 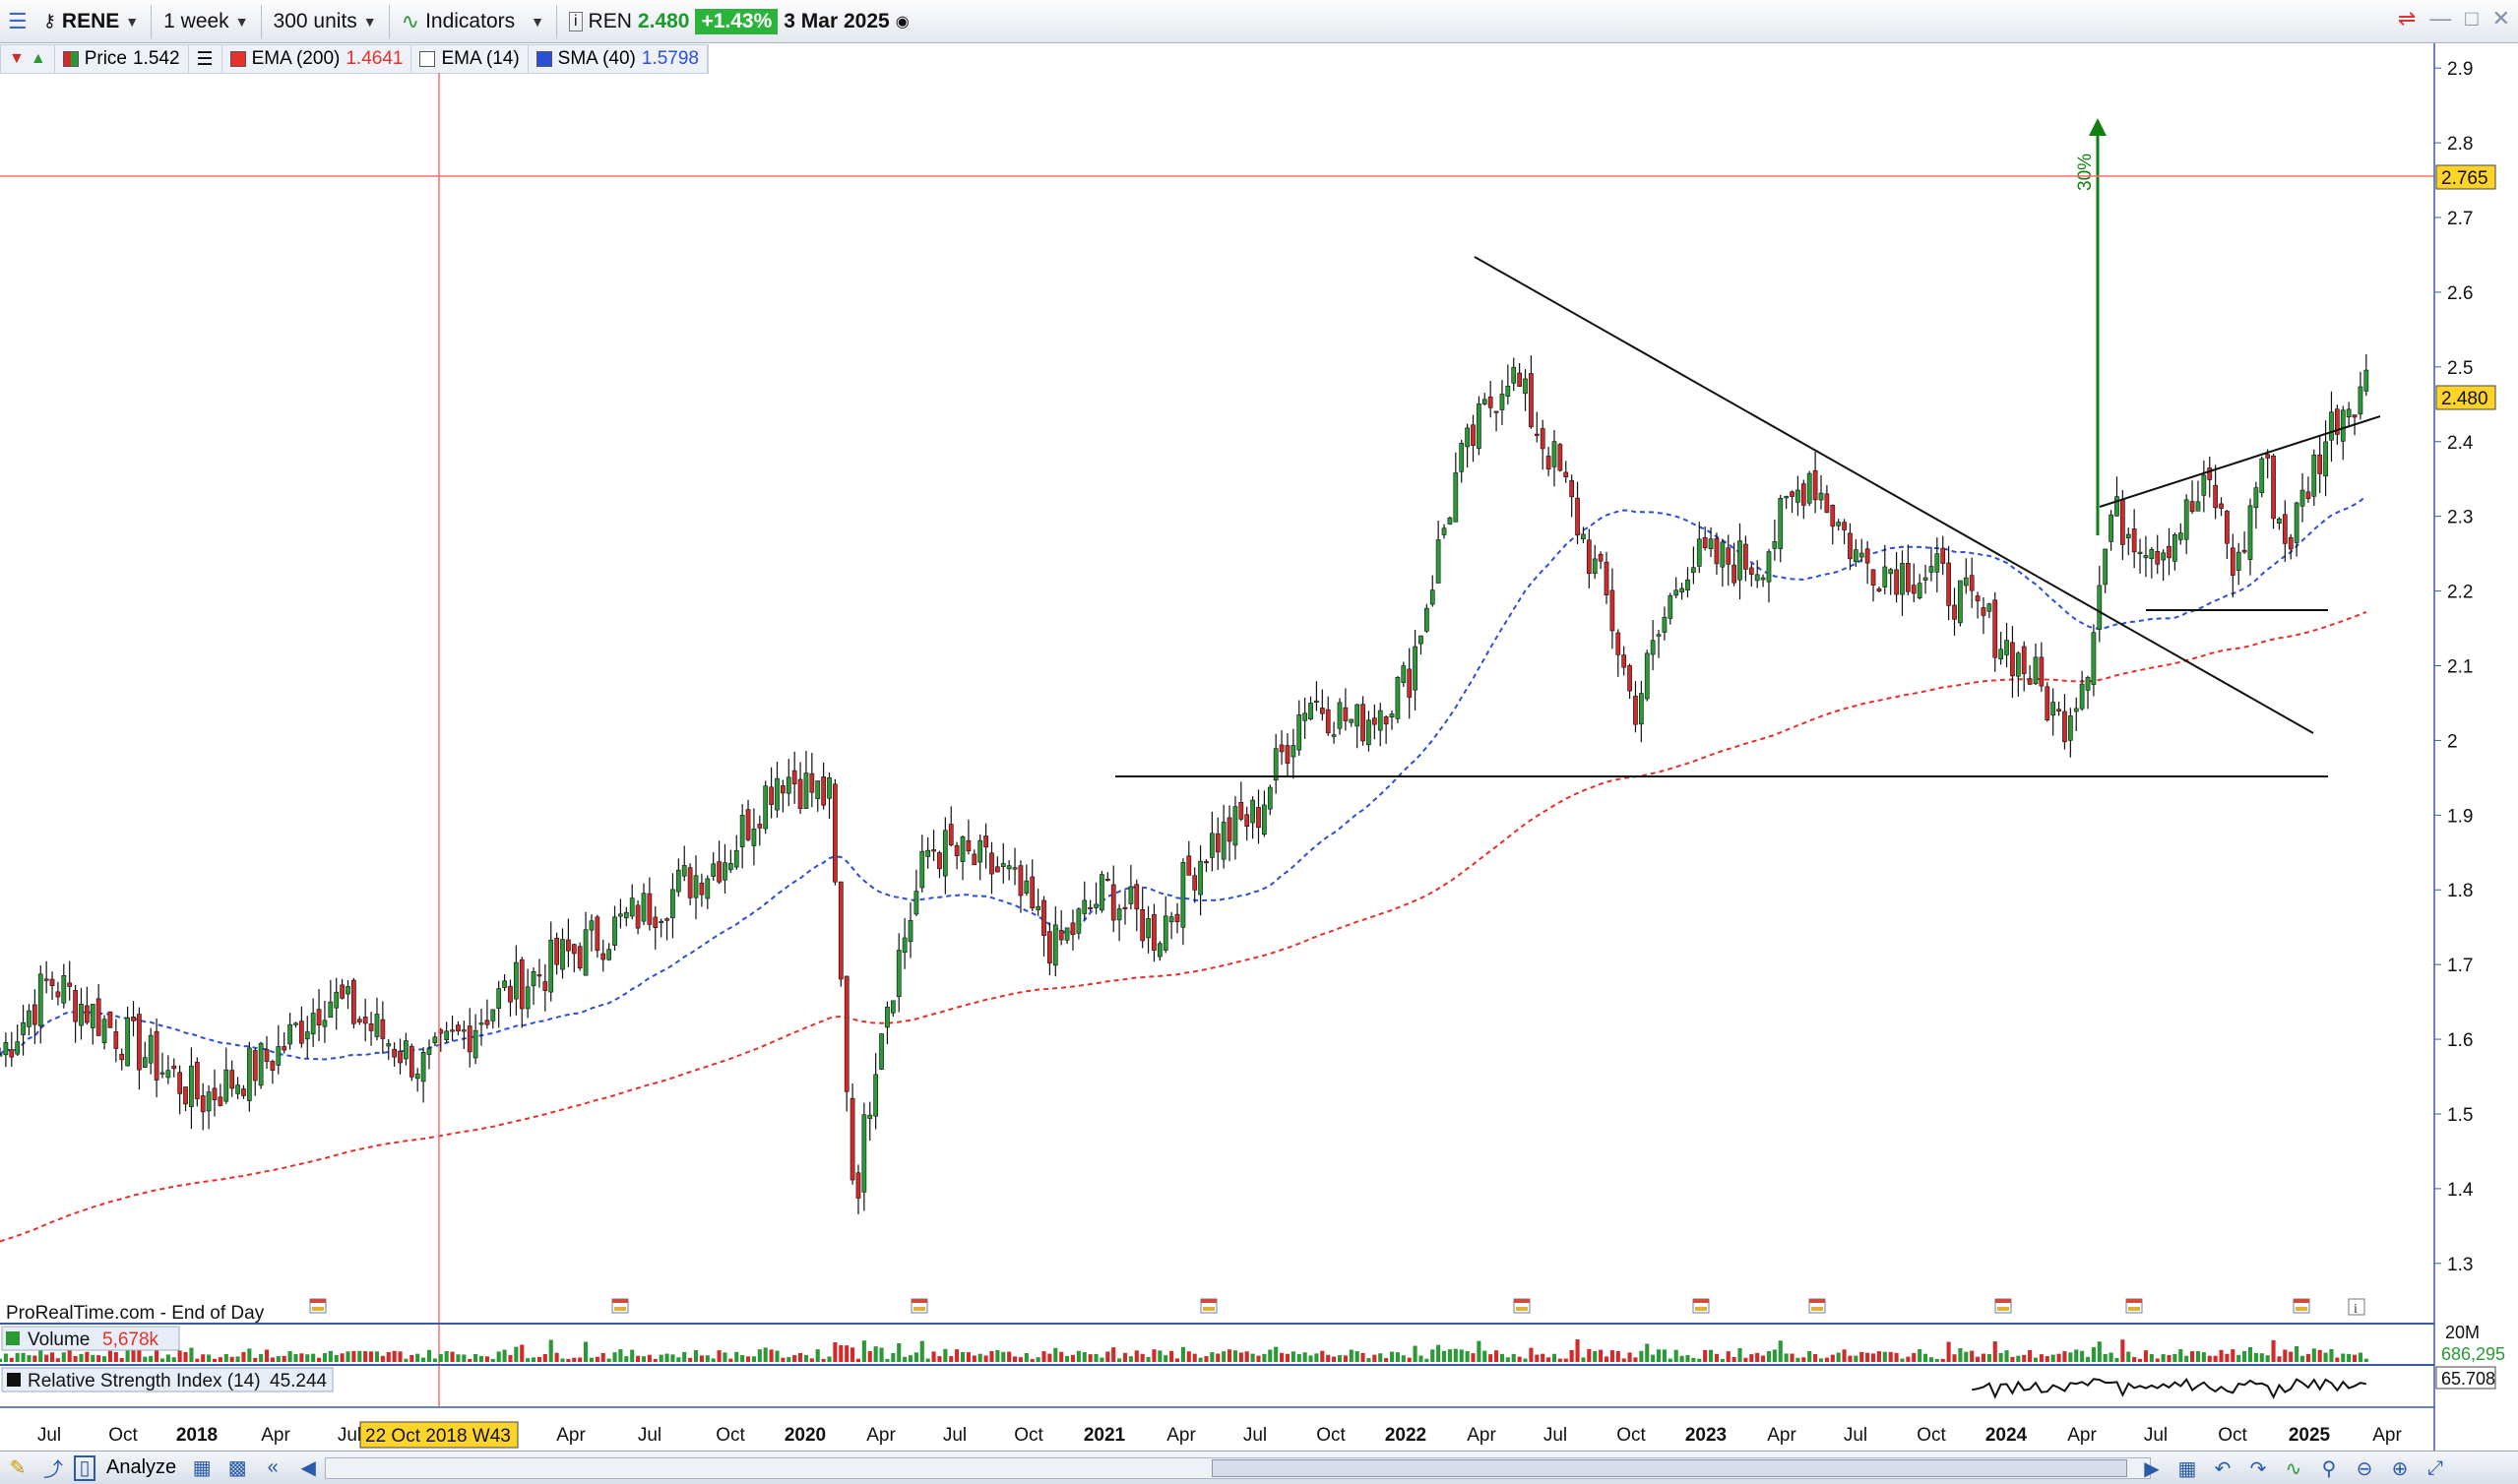 I want to click on scrollbar-thumb, so click(x=1669, y=1468).